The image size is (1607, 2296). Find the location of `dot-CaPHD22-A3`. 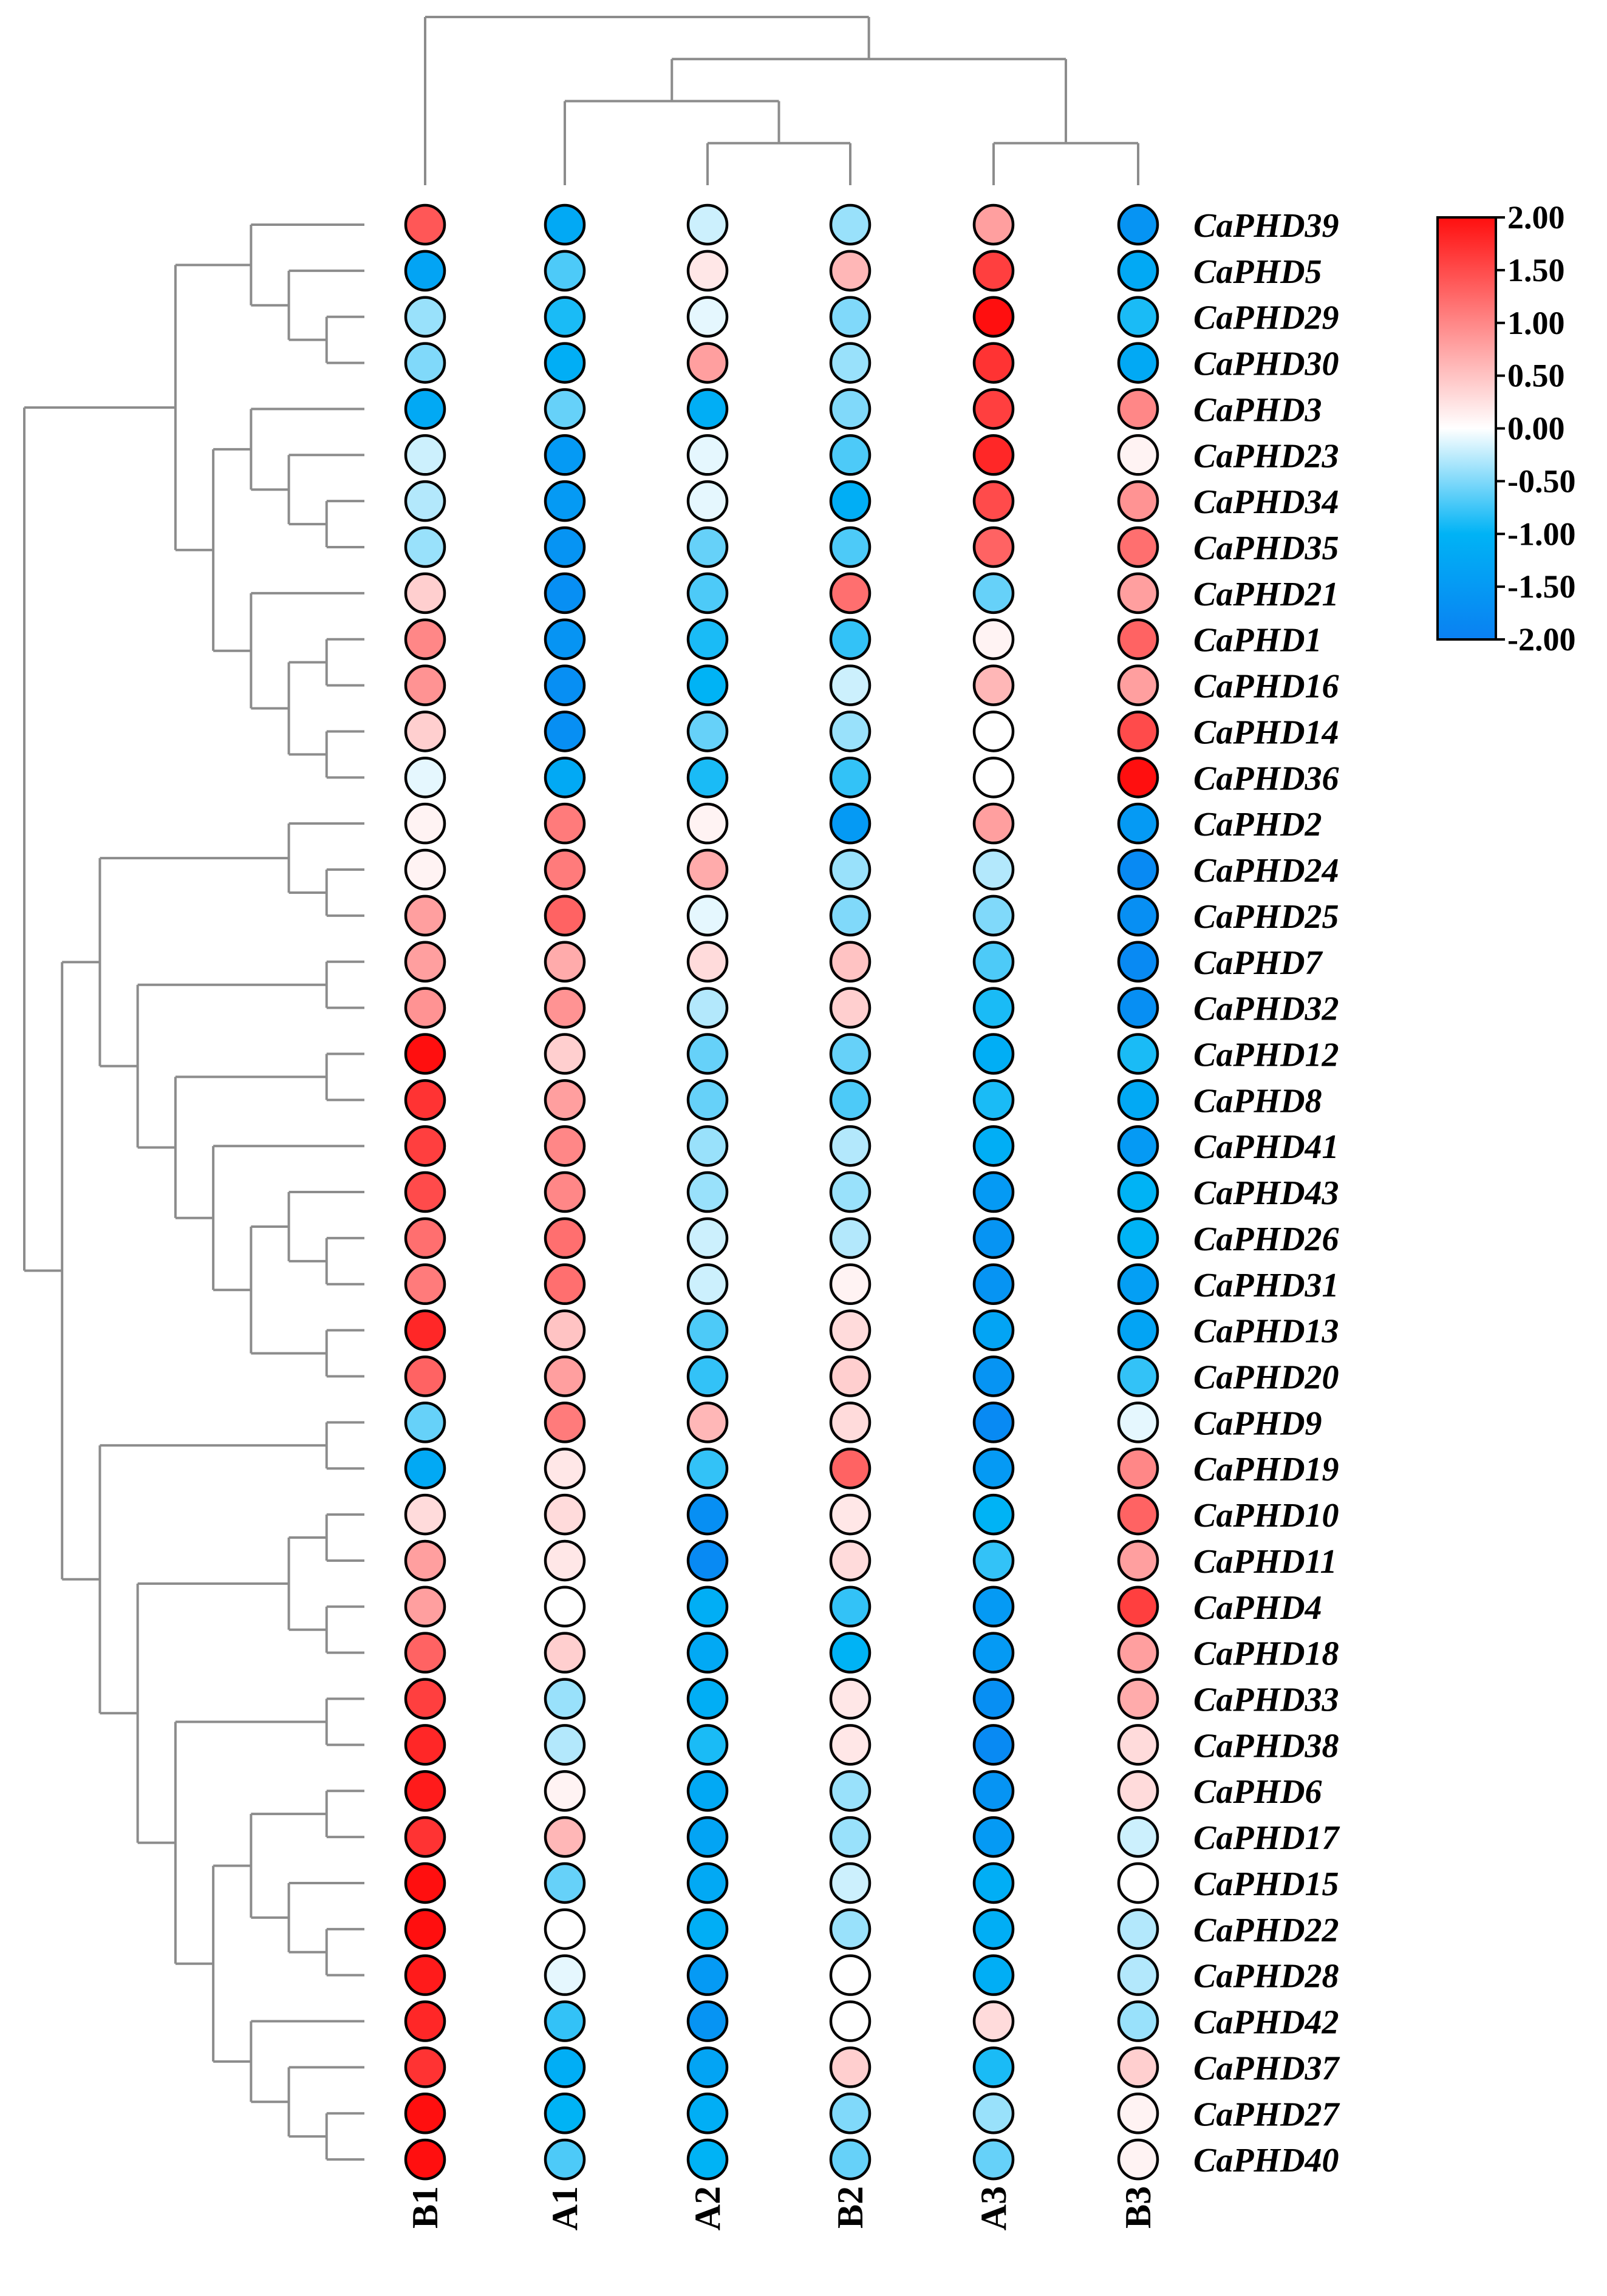

dot-CaPHD22-A3 is located at coordinates (993, 1929).